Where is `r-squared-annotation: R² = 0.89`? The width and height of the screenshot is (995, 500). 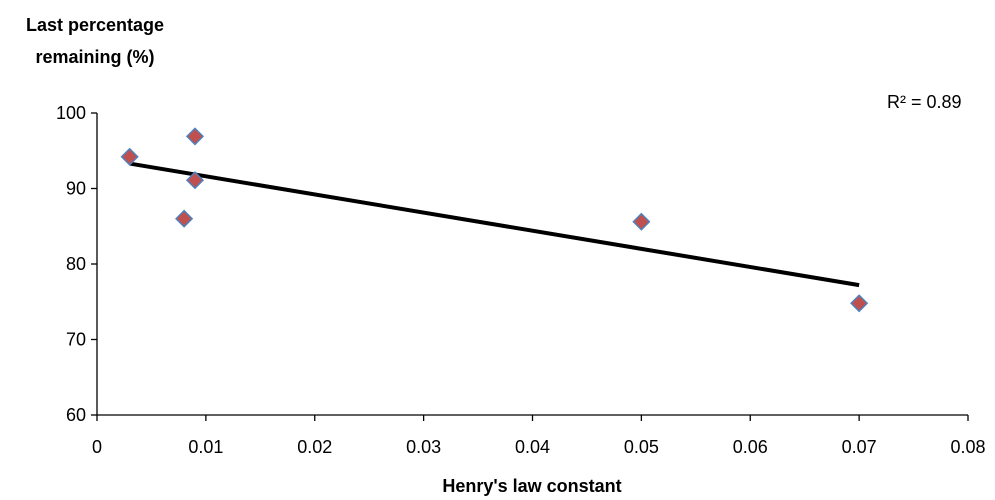 r-squared-annotation: R² = 0.89 is located at coordinates (924, 102).